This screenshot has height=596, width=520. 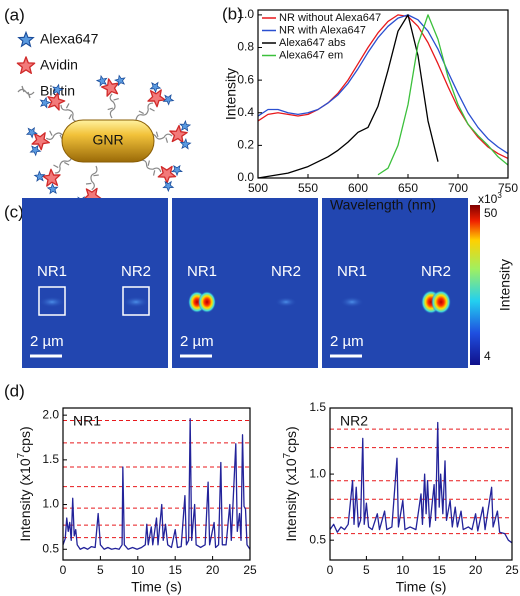 What do you see at coordinates (231, 94) in the screenshot?
I see `y-axis-label: Intensity` at bounding box center [231, 94].